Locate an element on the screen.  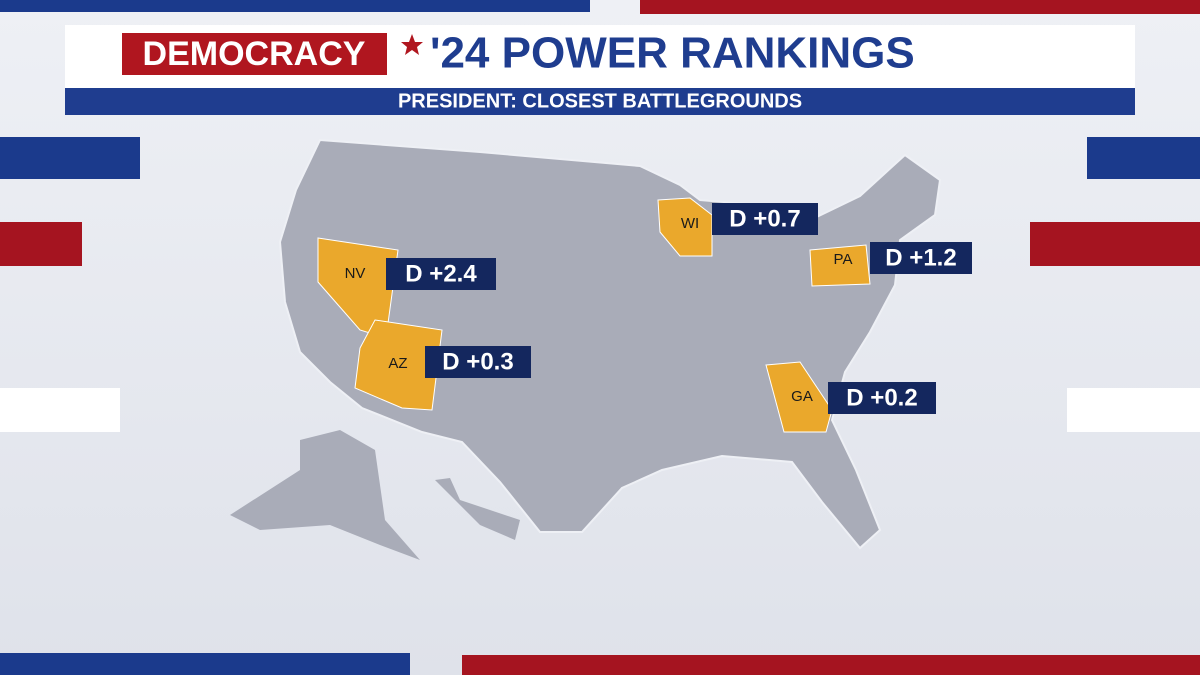
margin-label: D +0.2 is located at coordinates (881, 397).